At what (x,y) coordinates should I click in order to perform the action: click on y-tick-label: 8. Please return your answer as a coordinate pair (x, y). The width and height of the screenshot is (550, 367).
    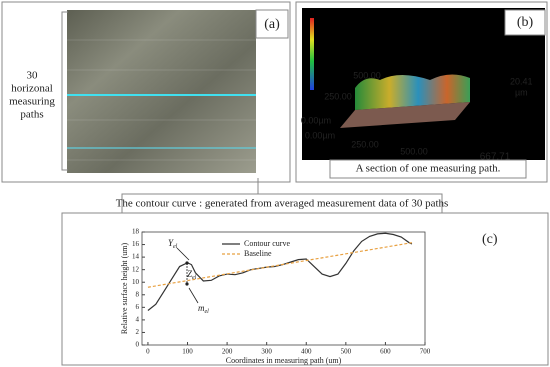
    Looking at the image, I should click on (138, 294).